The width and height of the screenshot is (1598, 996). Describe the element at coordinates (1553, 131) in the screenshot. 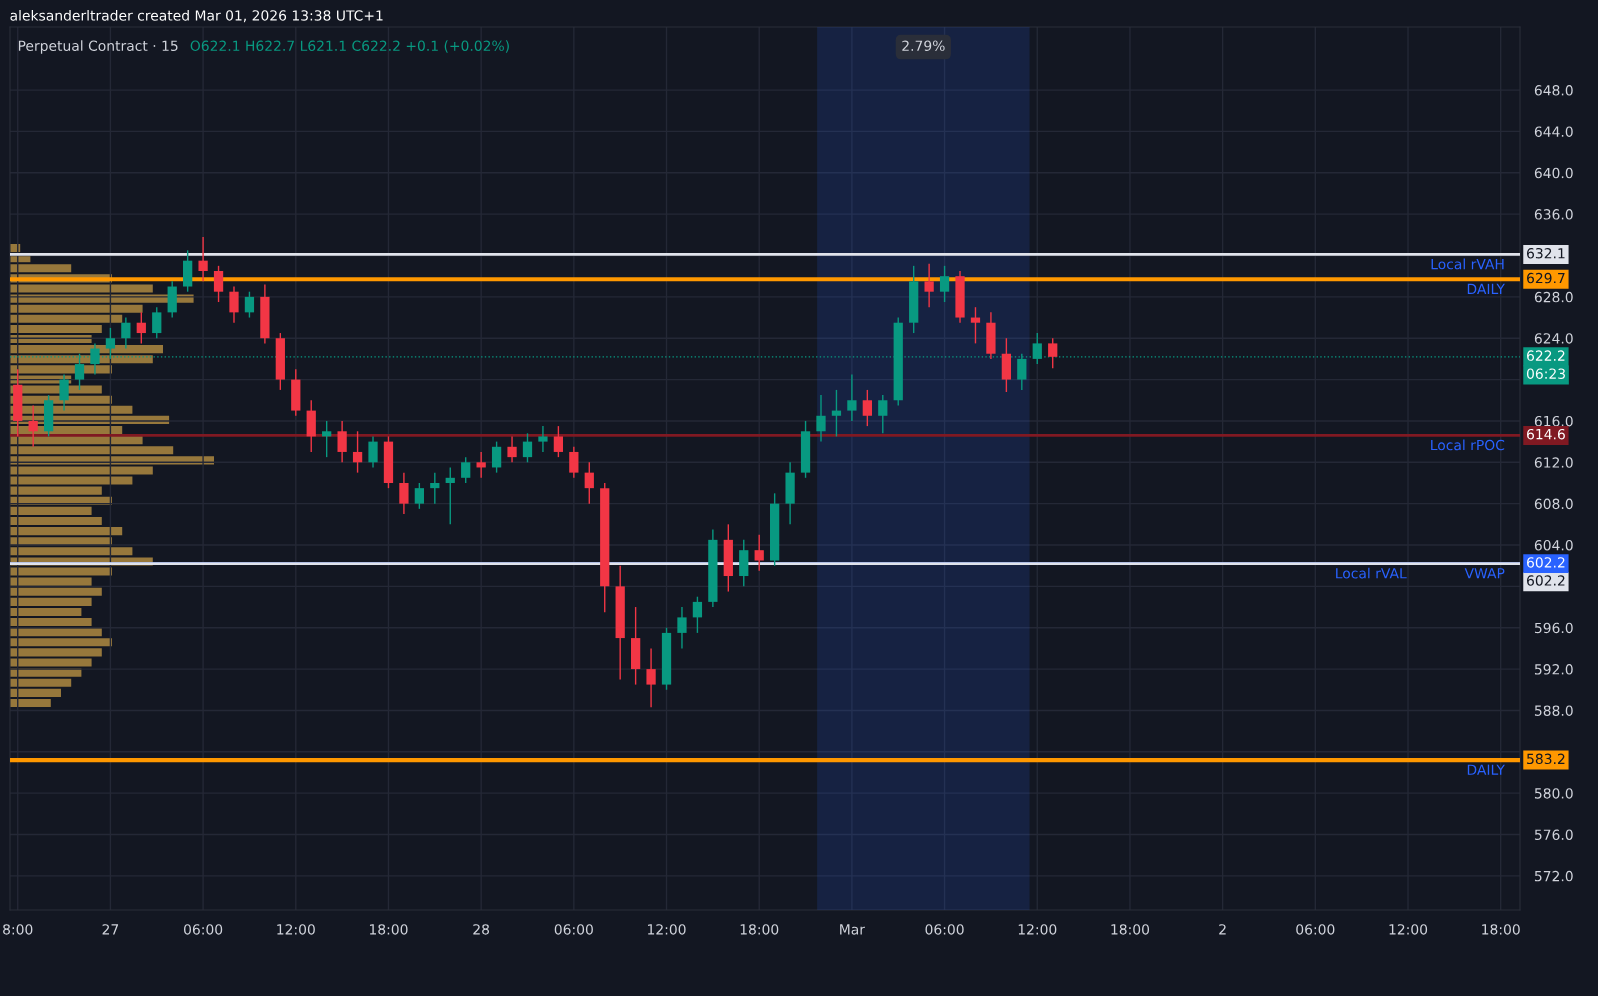

I see `y-tick-label: 644.0` at that location.